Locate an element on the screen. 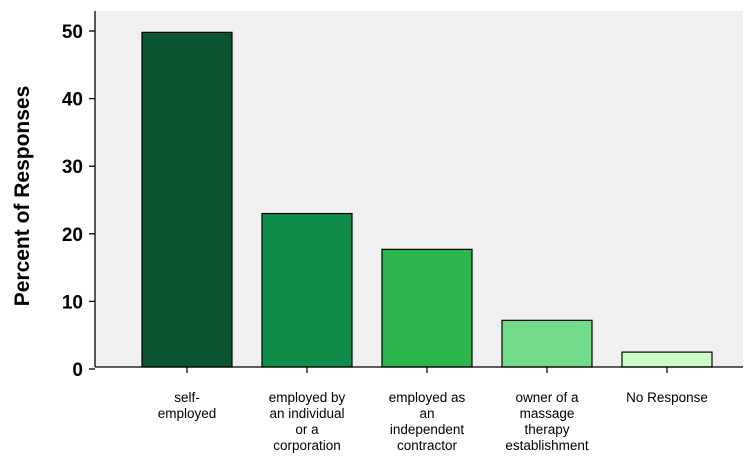 This screenshot has width=751, height=460. x-tick-label: self-employed is located at coordinates (187, 405).